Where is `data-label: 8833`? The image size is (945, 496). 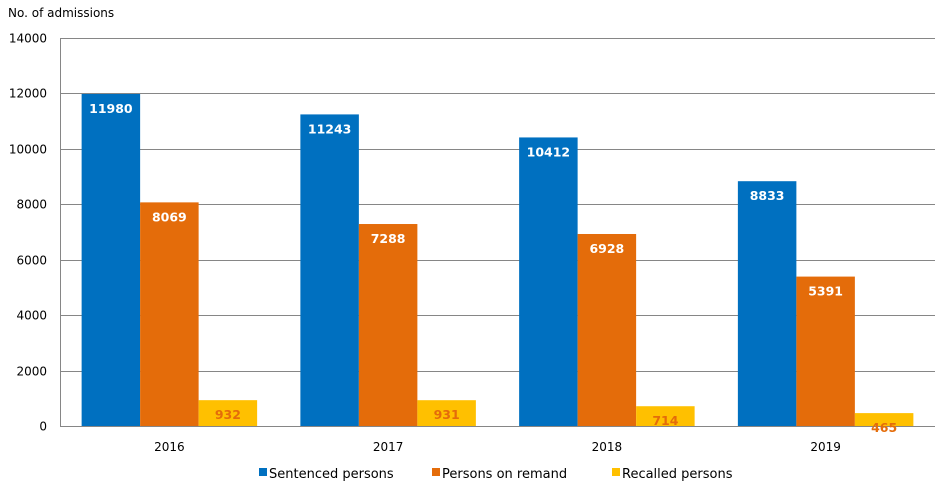 data-label: 8833 is located at coordinates (767, 195).